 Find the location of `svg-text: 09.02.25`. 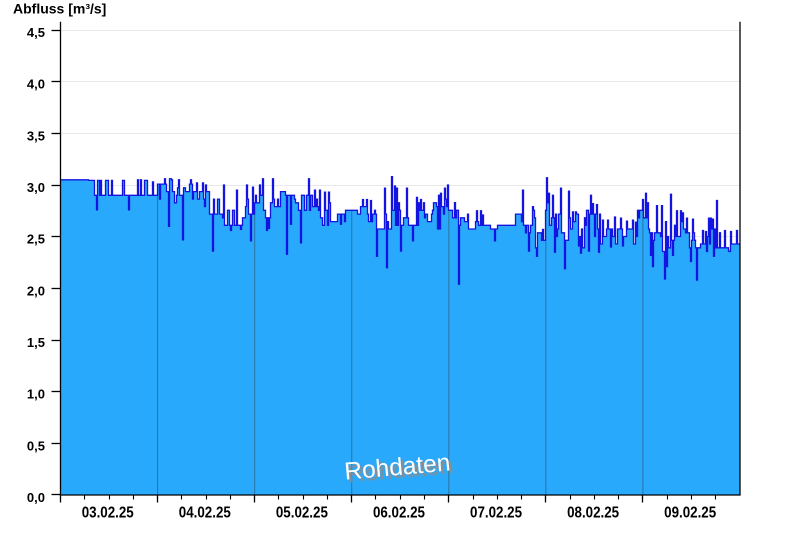

svg-text: 09.02.25 is located at coordinates (690, 513).